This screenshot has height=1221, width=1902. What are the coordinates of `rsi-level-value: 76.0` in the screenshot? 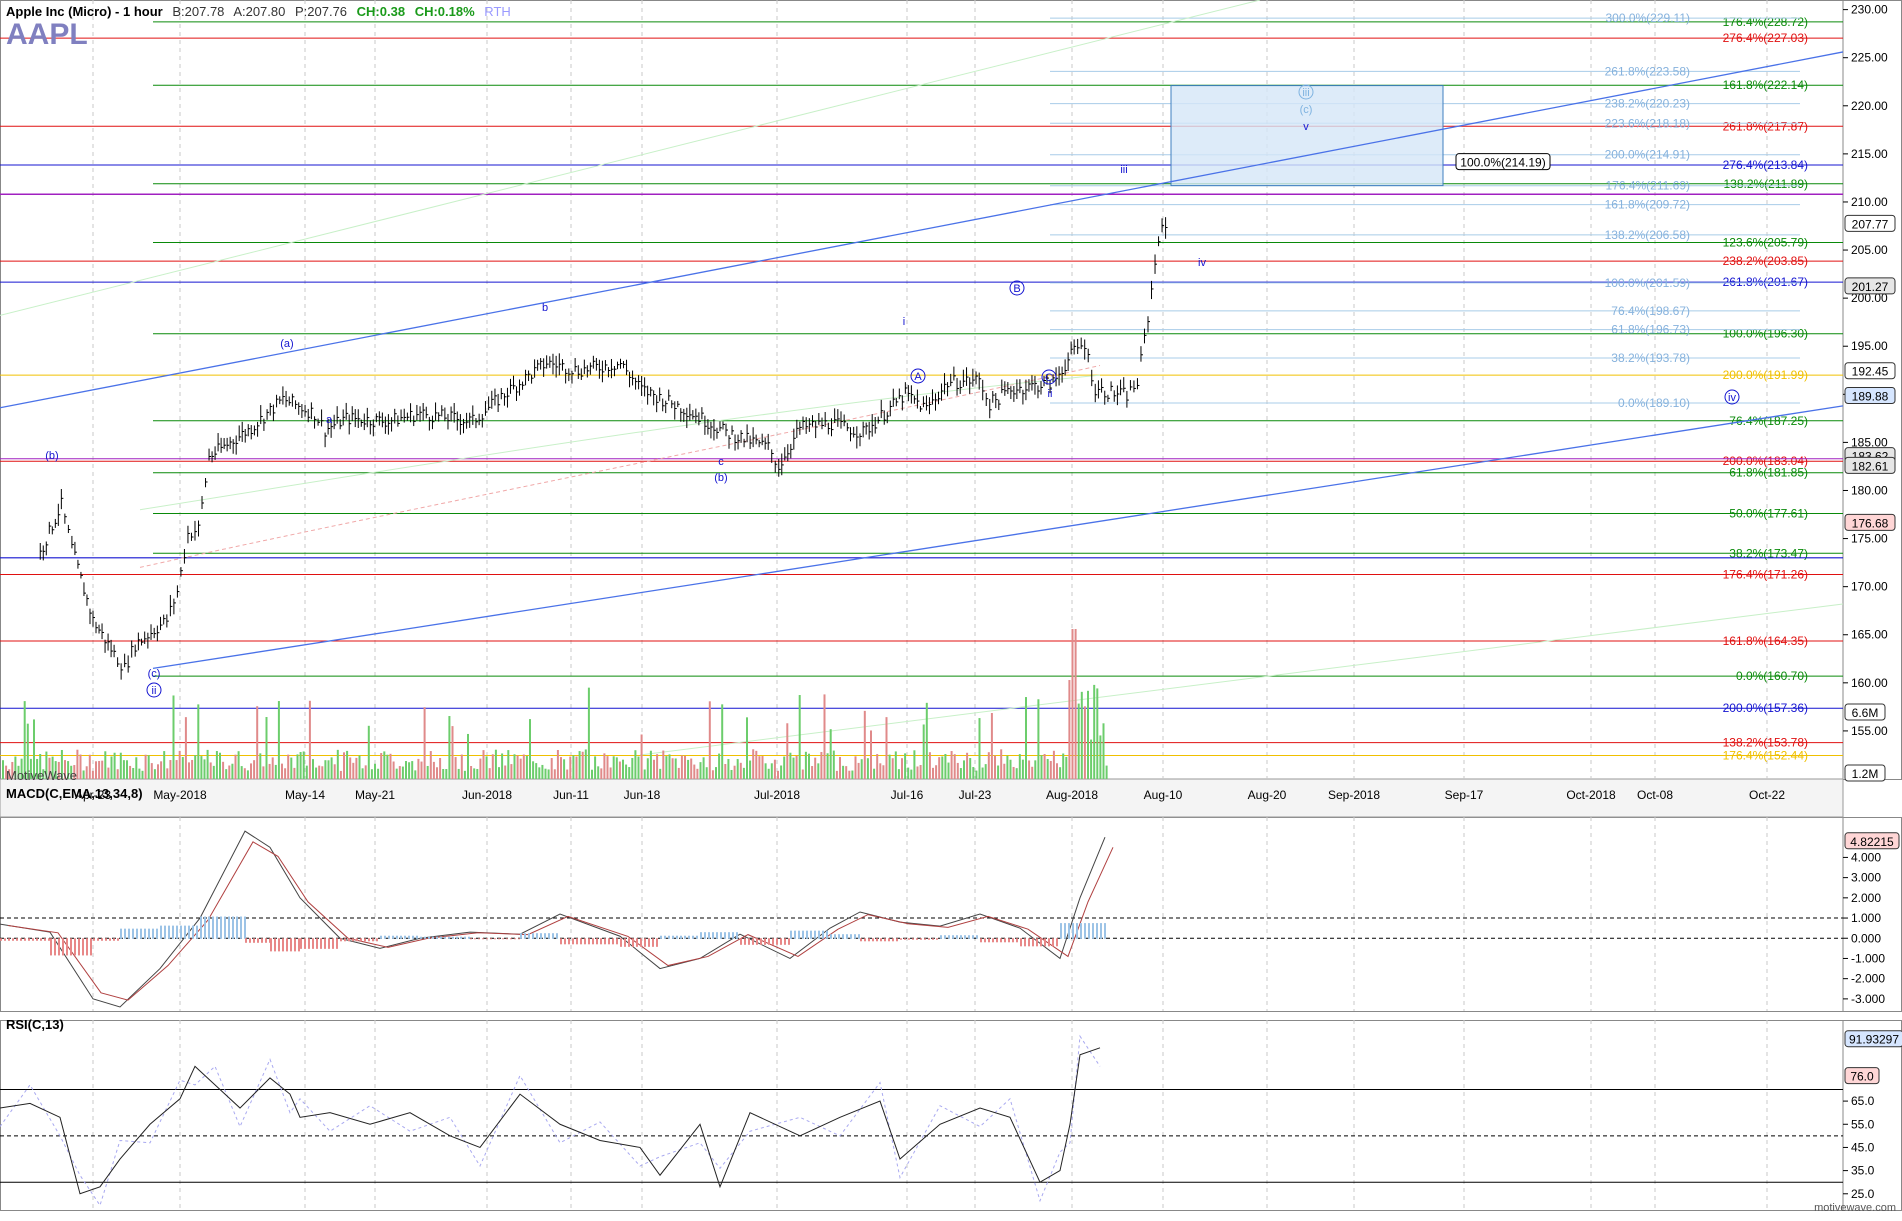 It's located at (1862, 1077).